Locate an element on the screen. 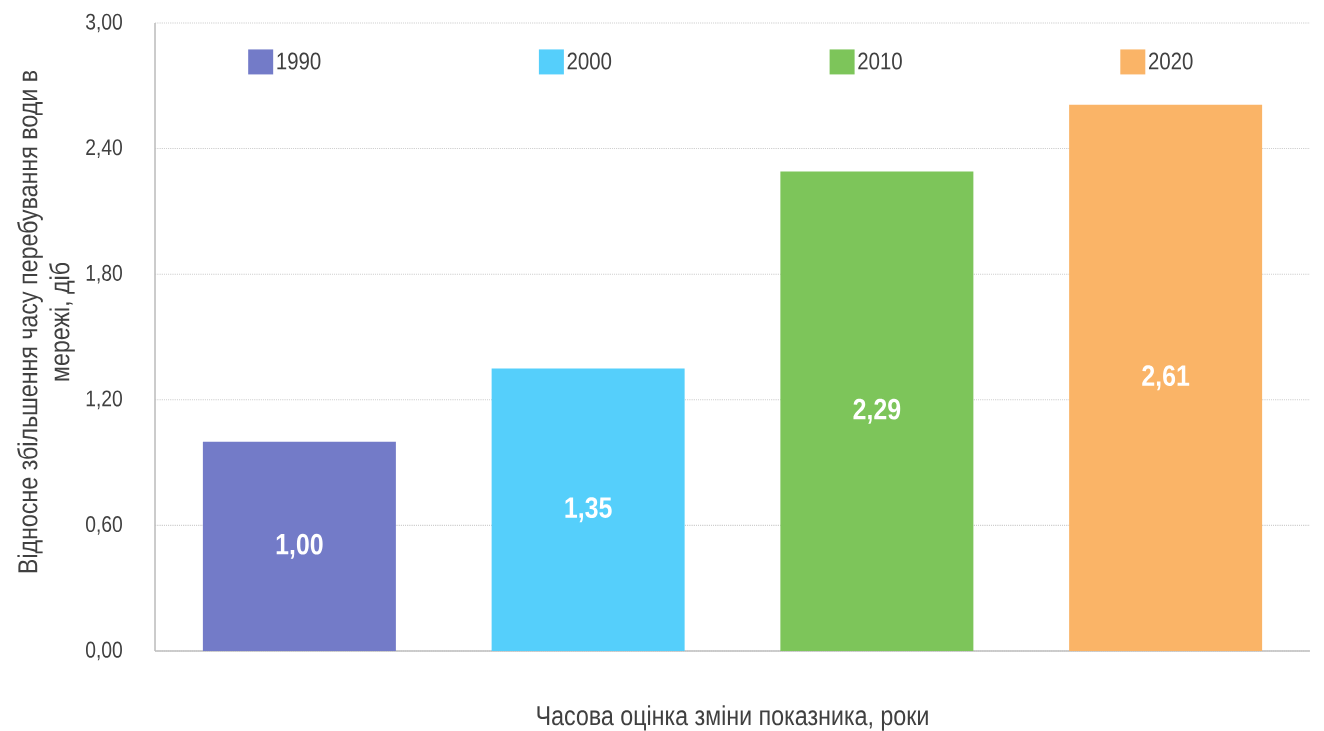 The image size is (1324, 731). y-tick-label: 0,60 is located at coordinates (104, 525).